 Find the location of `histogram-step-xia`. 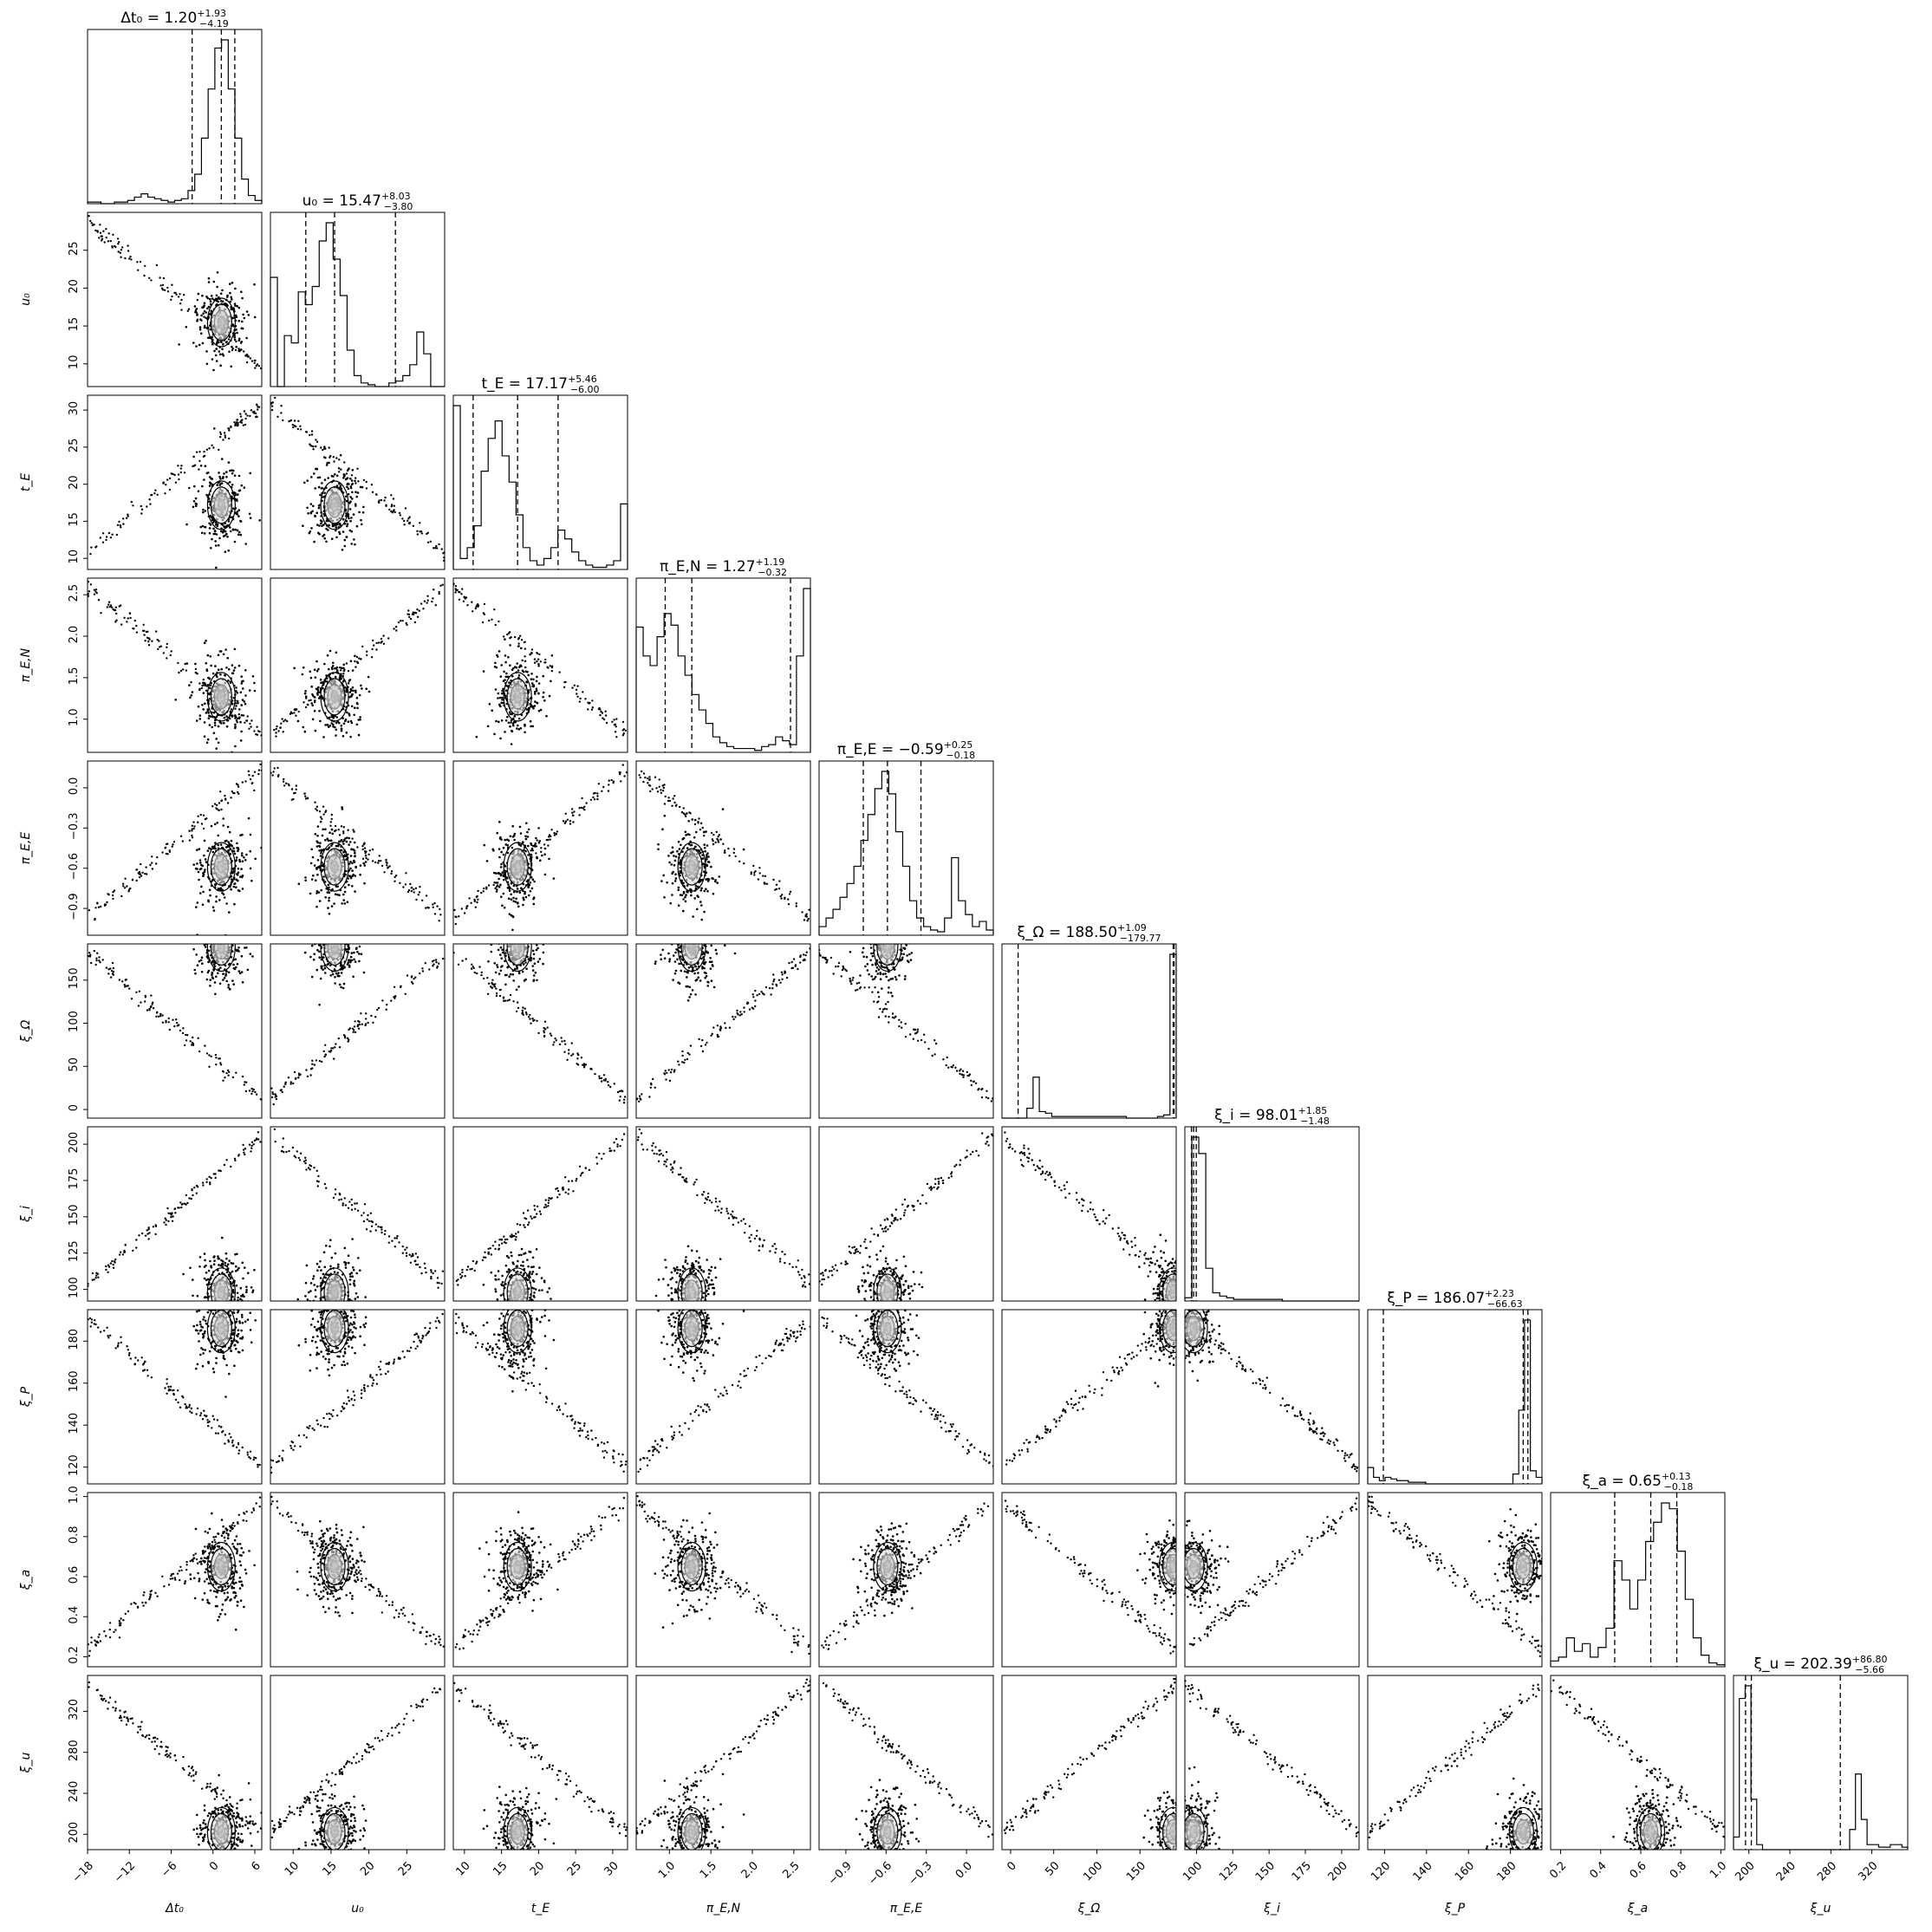

histogram-step-xia is located at coordinates (1638, 1584).